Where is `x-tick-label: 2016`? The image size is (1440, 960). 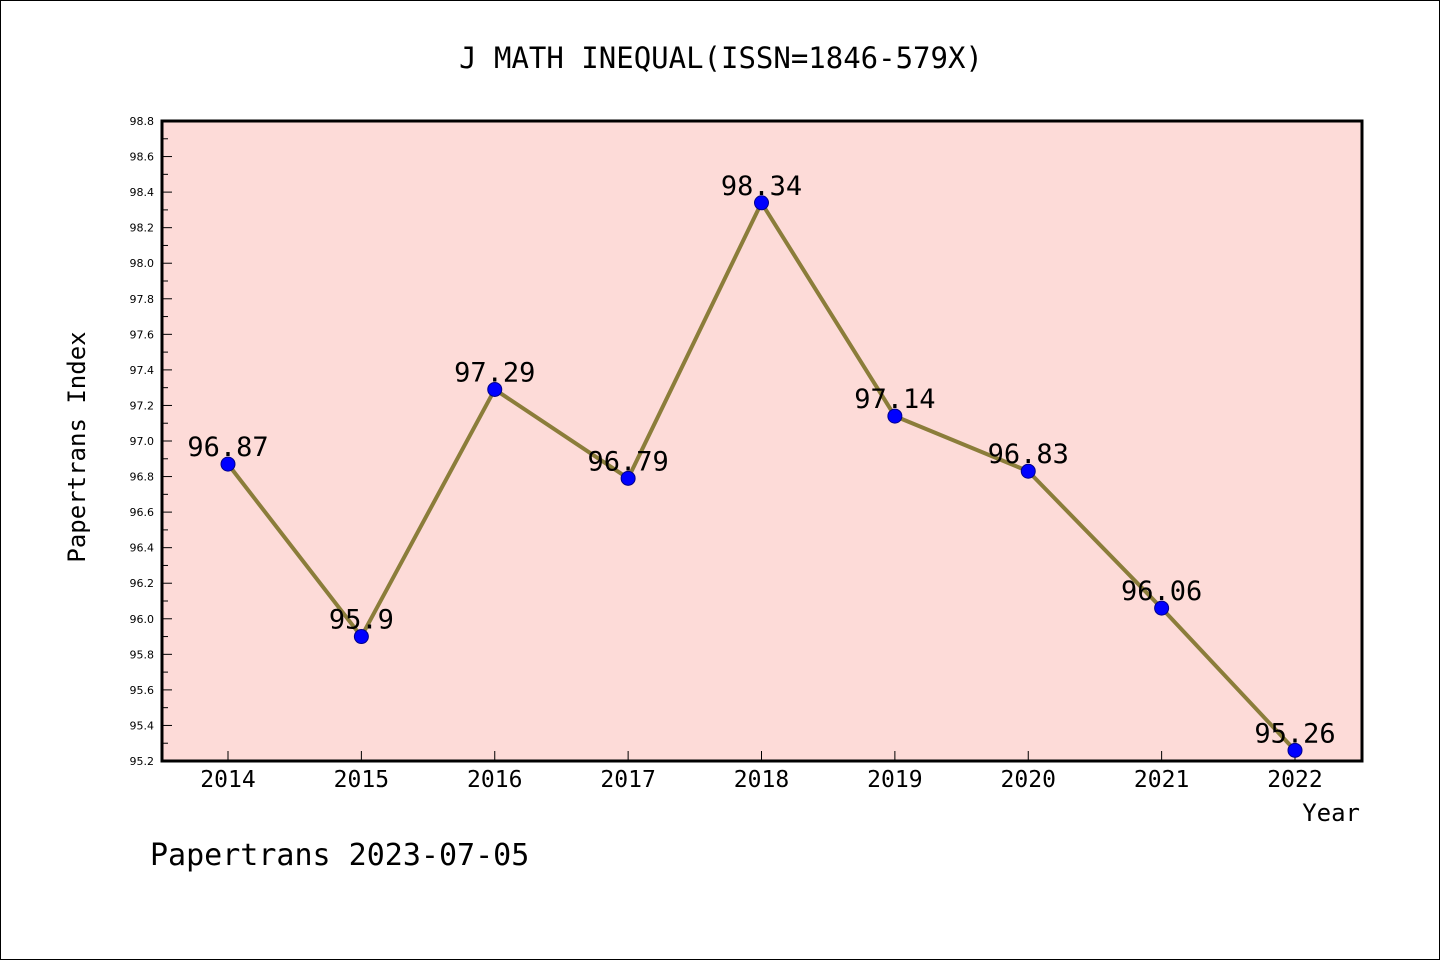
x-tick-label: 2016 is located at coordinates (494, 780).